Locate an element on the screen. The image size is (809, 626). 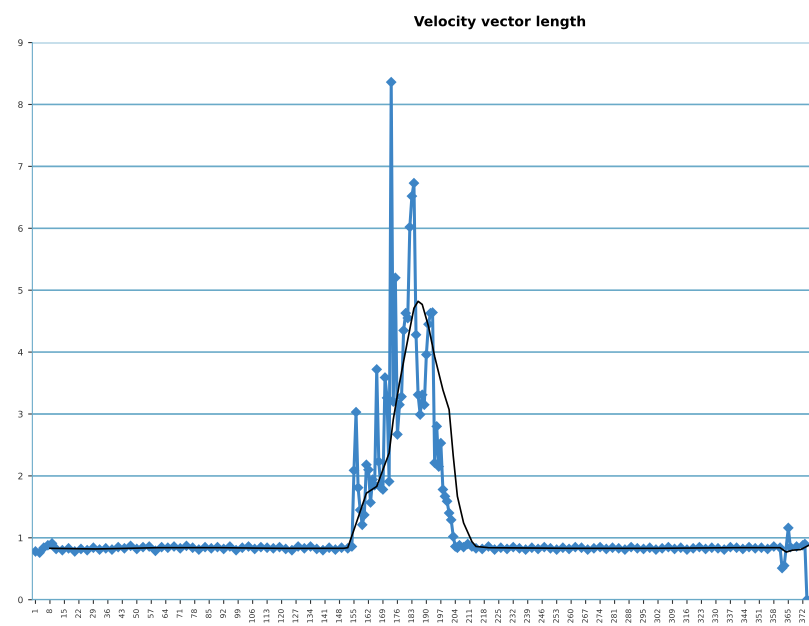
y-tick-label: 7 is located at coordinates (20, 166).